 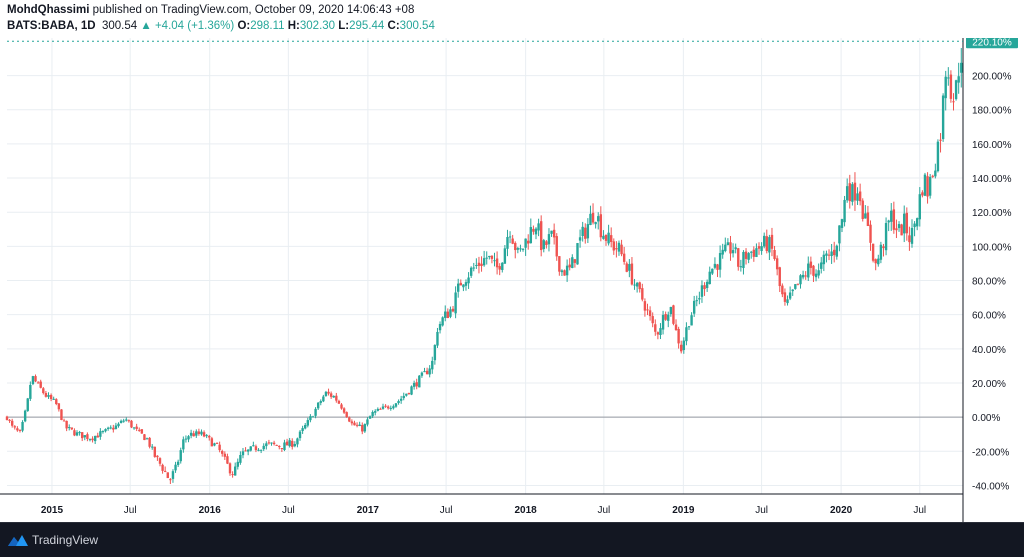 I want to click on x-tick-label: 2015, so click(x=52, y=510).